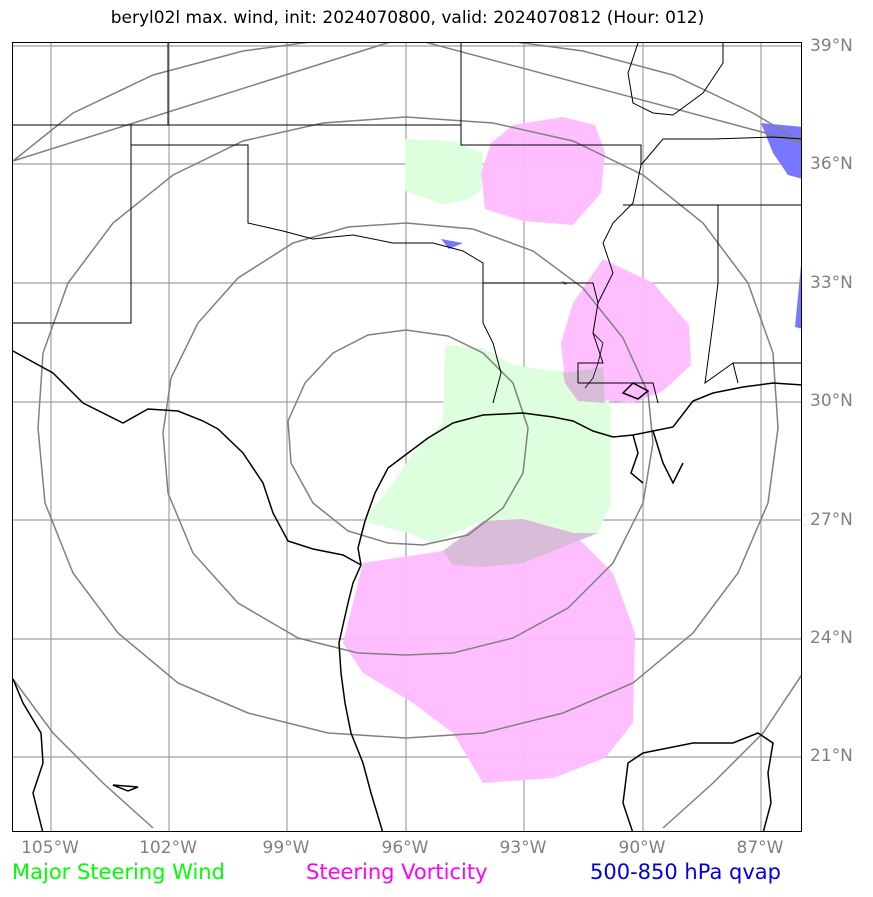 Image resolution: width=873 pixels, height=897 pixels. What do you see at coordinates (831, 283) in the screenshot?
I see `lat-label-33: 33°N` at bounding box center [831, 283].